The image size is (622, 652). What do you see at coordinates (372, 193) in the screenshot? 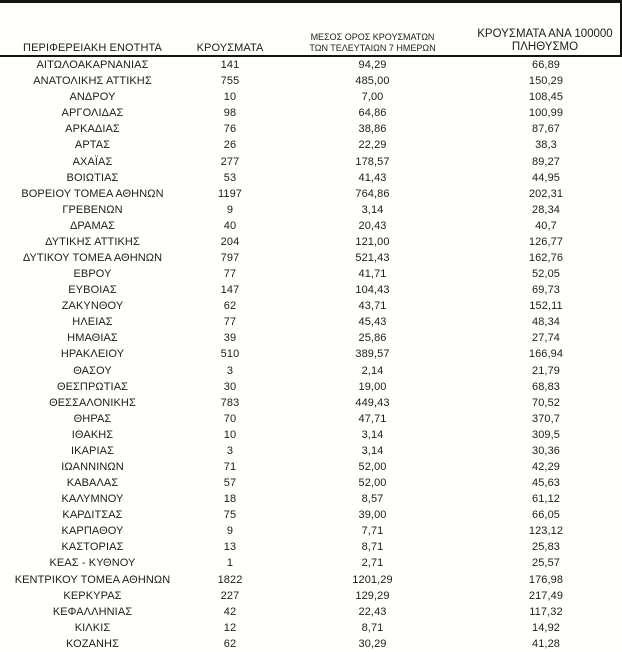
I see `avg7-cell: 764,86` at bounding box center [372, 193].